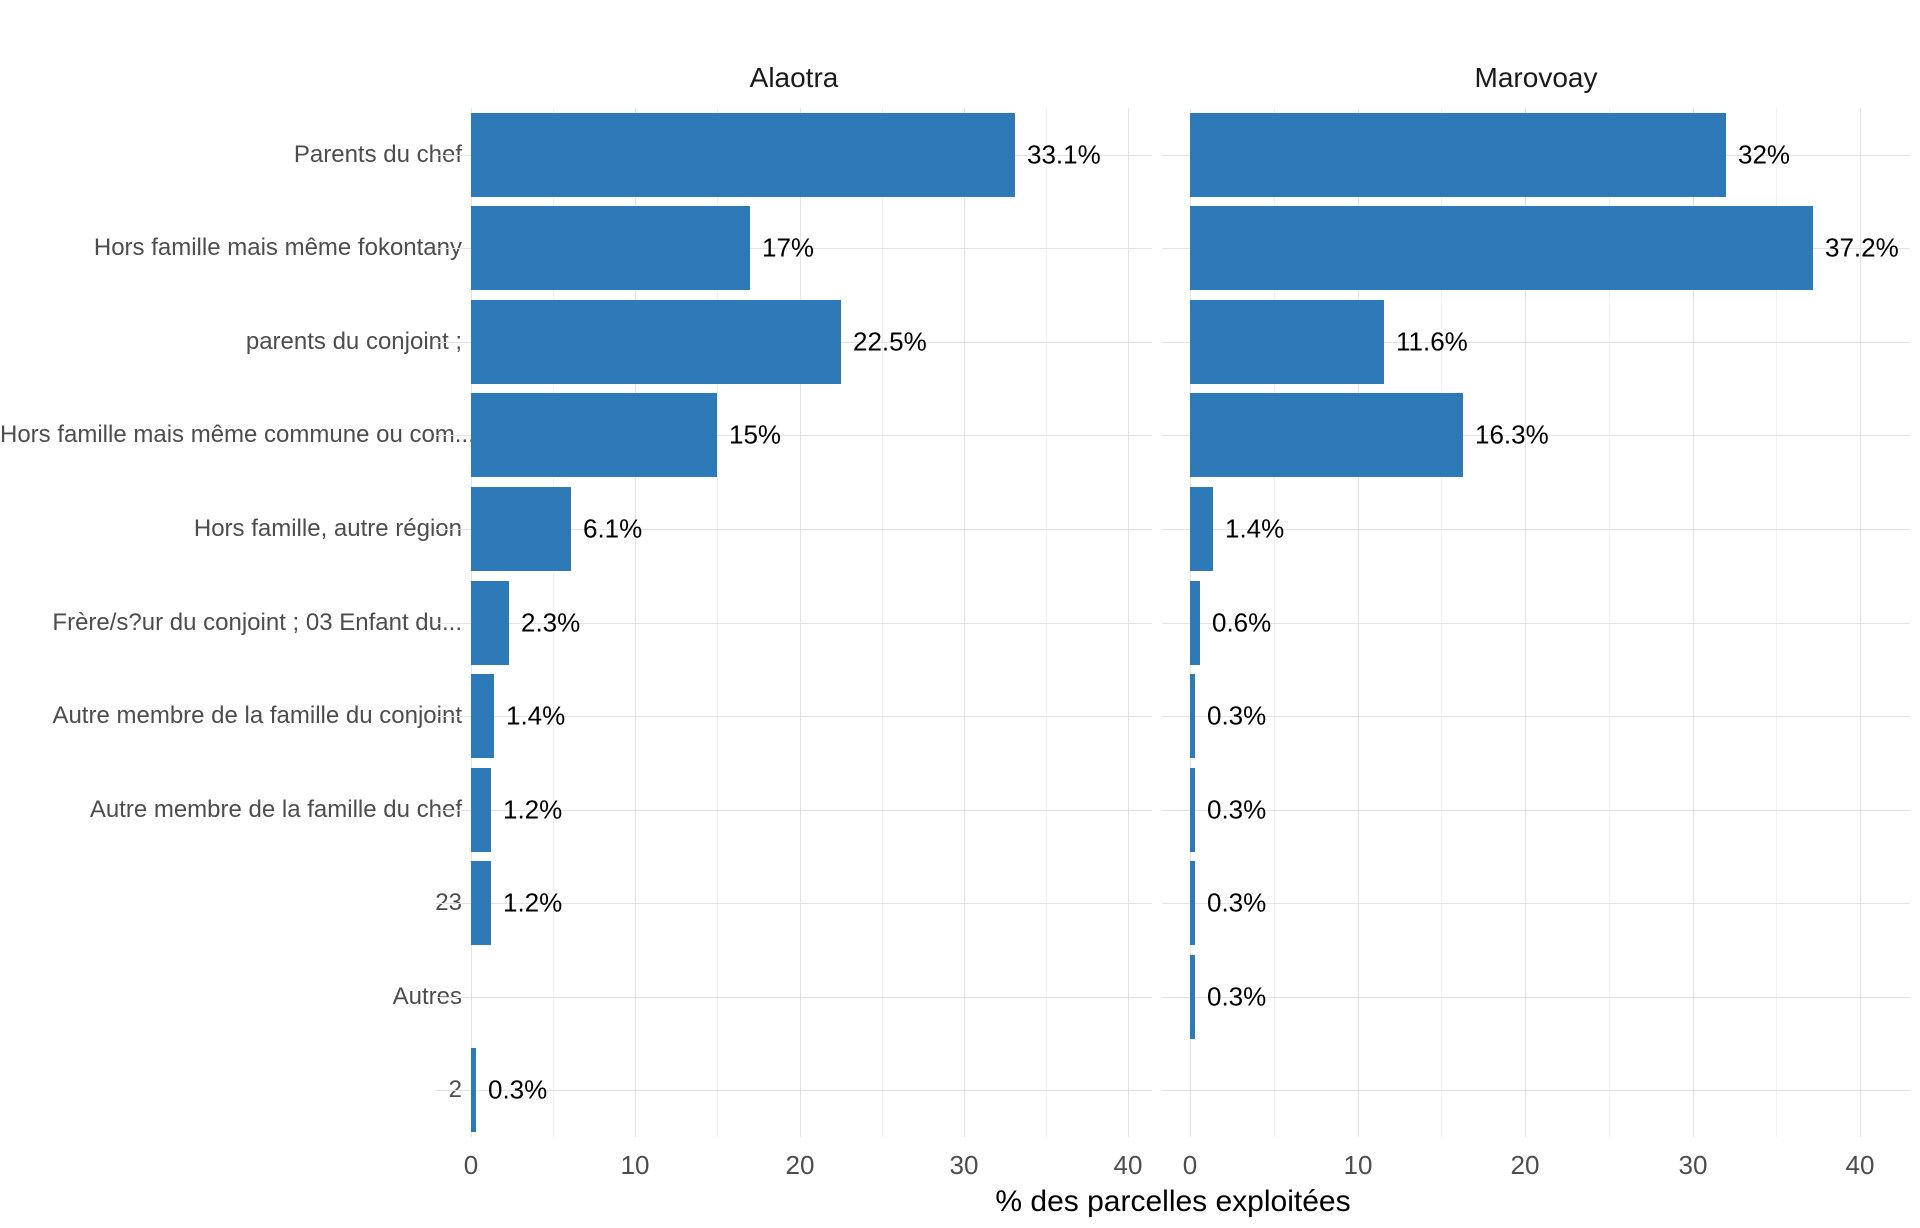  I want to click on y-axis-label: 23, so click(448, 903).